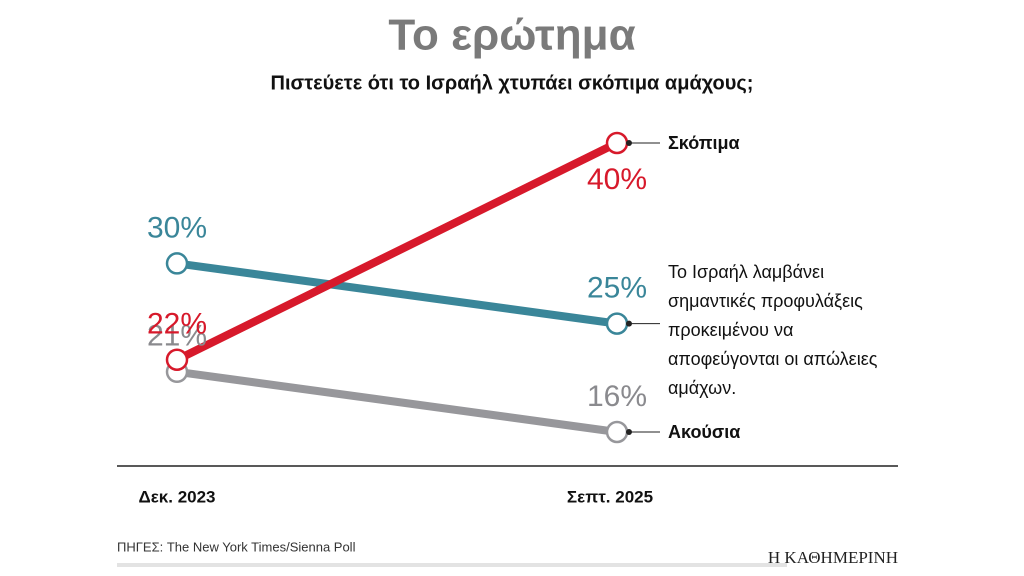 This screenshot has width=1024, height=576. I want to click on source: ΠΗΓΕΣ: The New York Times/Sienna Poll, so click(236, 546).